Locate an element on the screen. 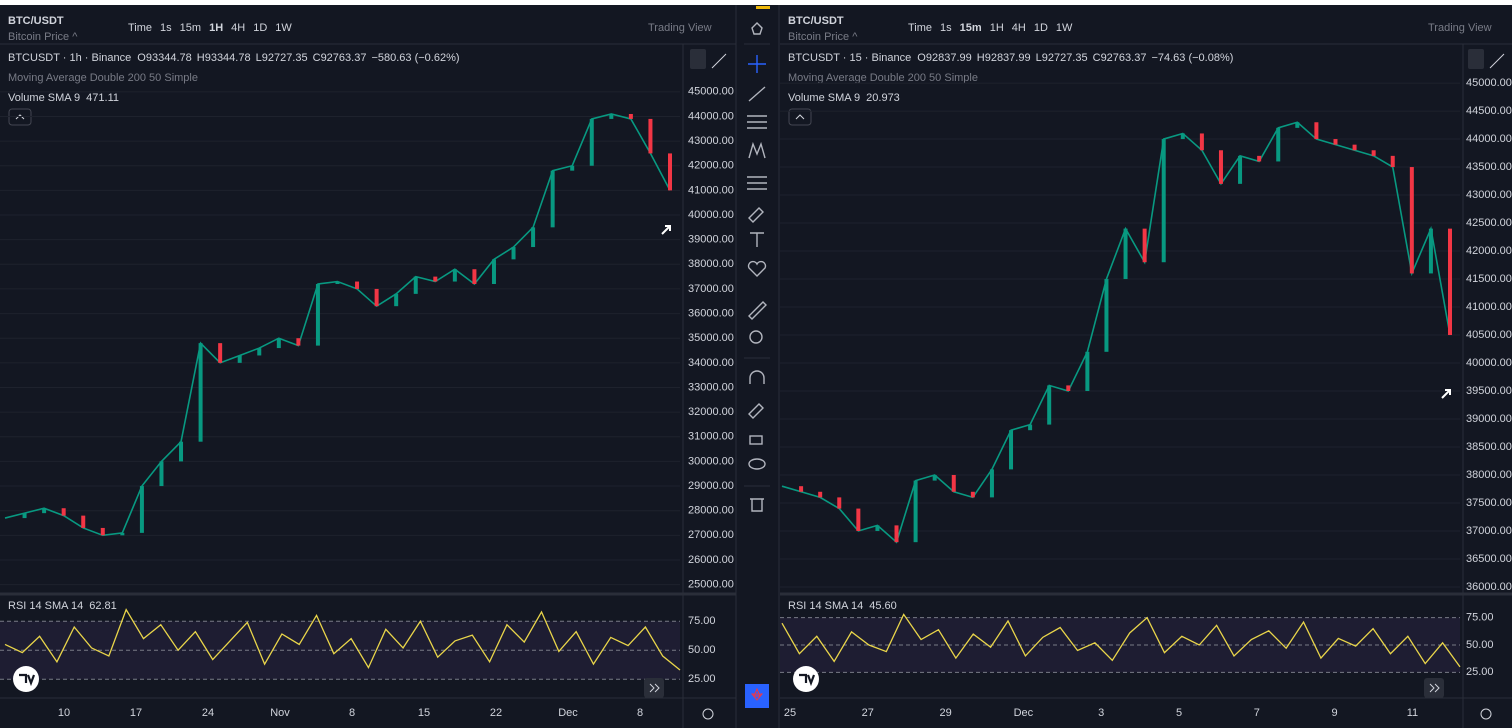 The width and height of the screenshot is (1512, 728). trend-line-tool is located at coordinates (757, 94).